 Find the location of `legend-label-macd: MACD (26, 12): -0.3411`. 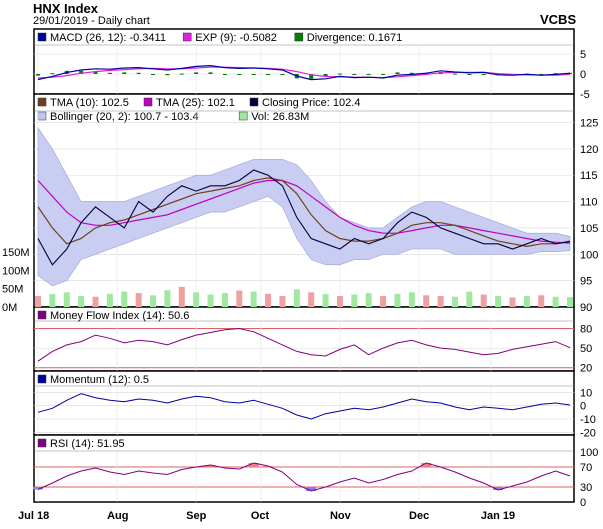

legend-label-macd: MACD (26, 12): -0.3411 is located at coordinates (108, 38).